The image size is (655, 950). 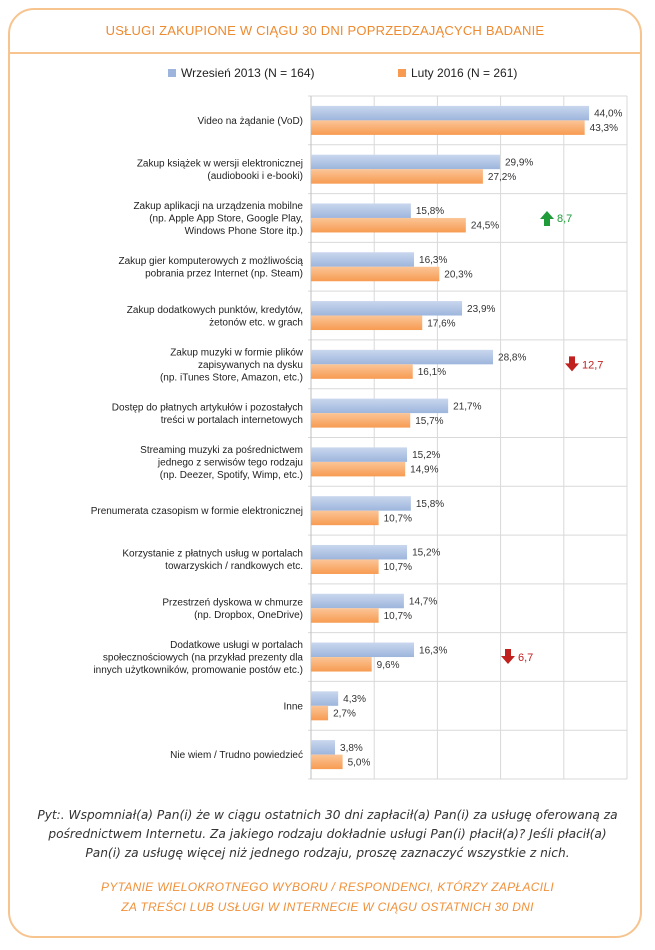 What do you see at coordinates (519, 162) in the screenshot?
I see `value-label-series-1: 29,9%` at bounding box center [519, 162].